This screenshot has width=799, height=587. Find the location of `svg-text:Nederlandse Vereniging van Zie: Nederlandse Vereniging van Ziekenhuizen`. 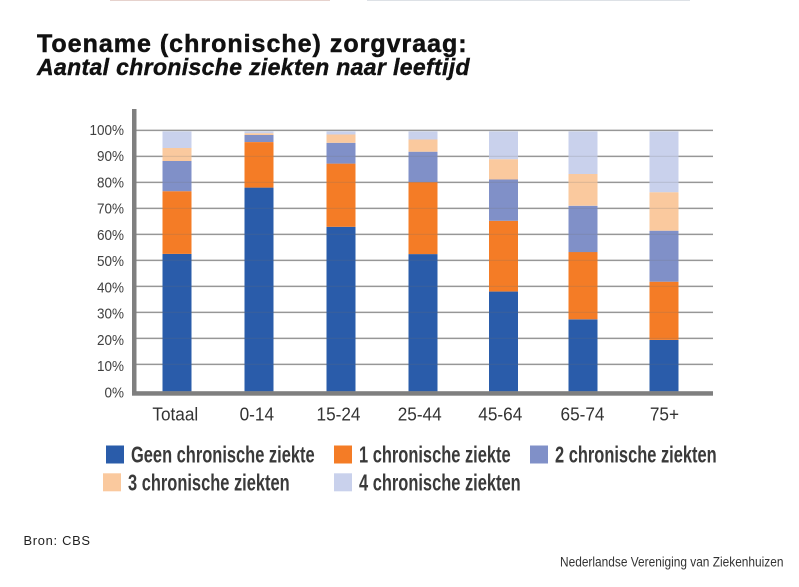

svg-text:Nederlandse Vereniging van Zie: Nederlandse Vereniging van Ziekenhuizen is located at coordinates (671, 562).